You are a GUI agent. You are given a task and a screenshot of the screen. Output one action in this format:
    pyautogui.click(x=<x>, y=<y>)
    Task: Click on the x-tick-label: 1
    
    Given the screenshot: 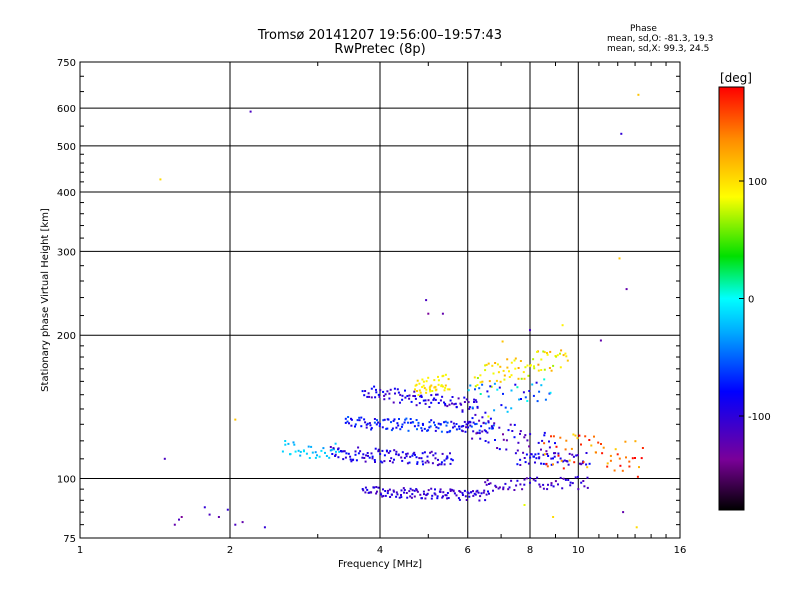 What is the action you would take?
    pyautogui.click(x=80, y=550)
    